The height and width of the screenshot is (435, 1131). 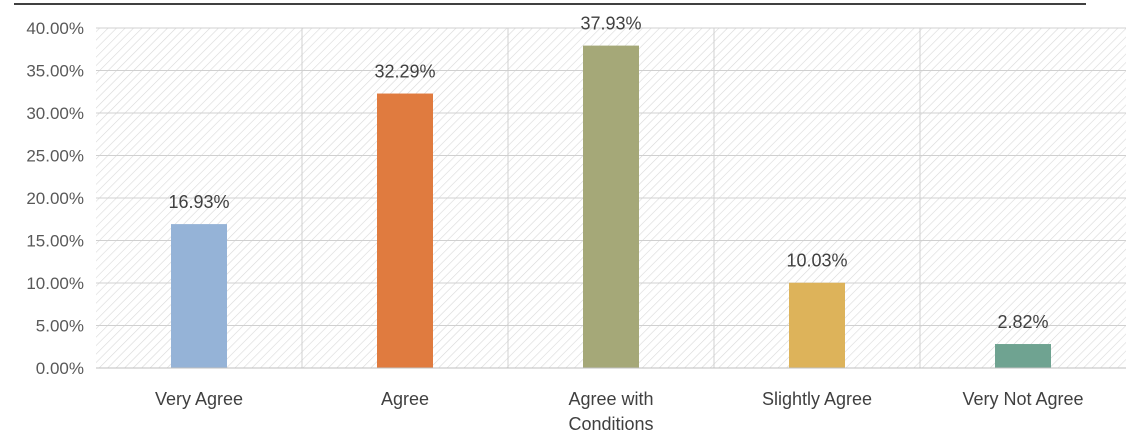 I want to click on y-tick-label: 35.00%, so click(x=55, y=71).